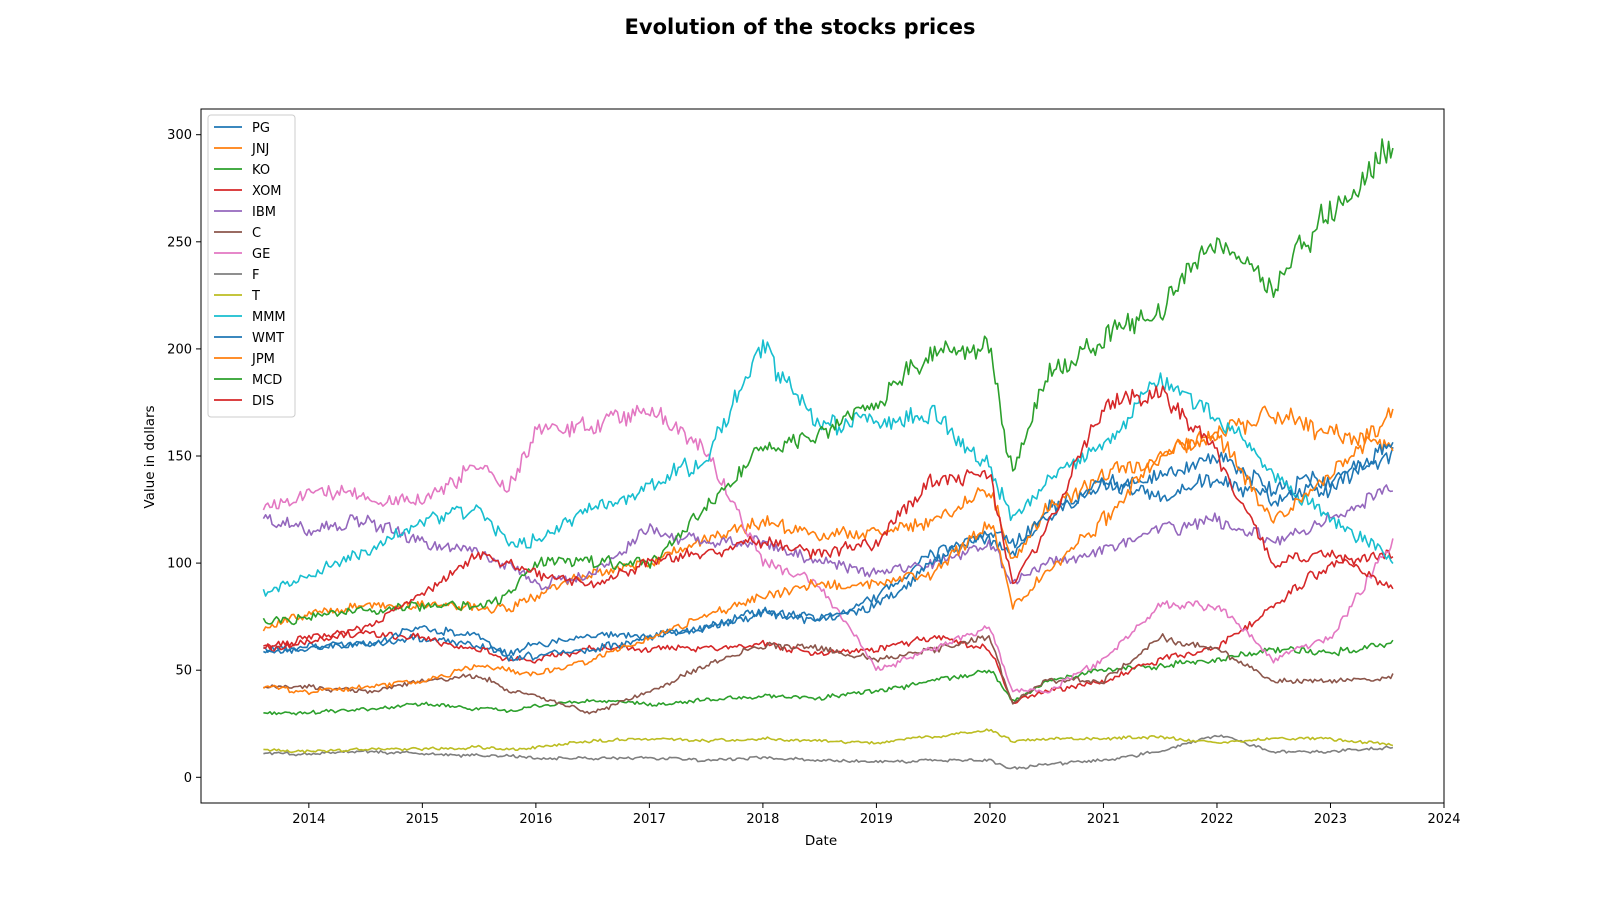 The height and width of the screenshot is (904, 1600). Describe the element at coordinates (179, 135) in the screenshot. I see `y-tick-label: 300` at that location.